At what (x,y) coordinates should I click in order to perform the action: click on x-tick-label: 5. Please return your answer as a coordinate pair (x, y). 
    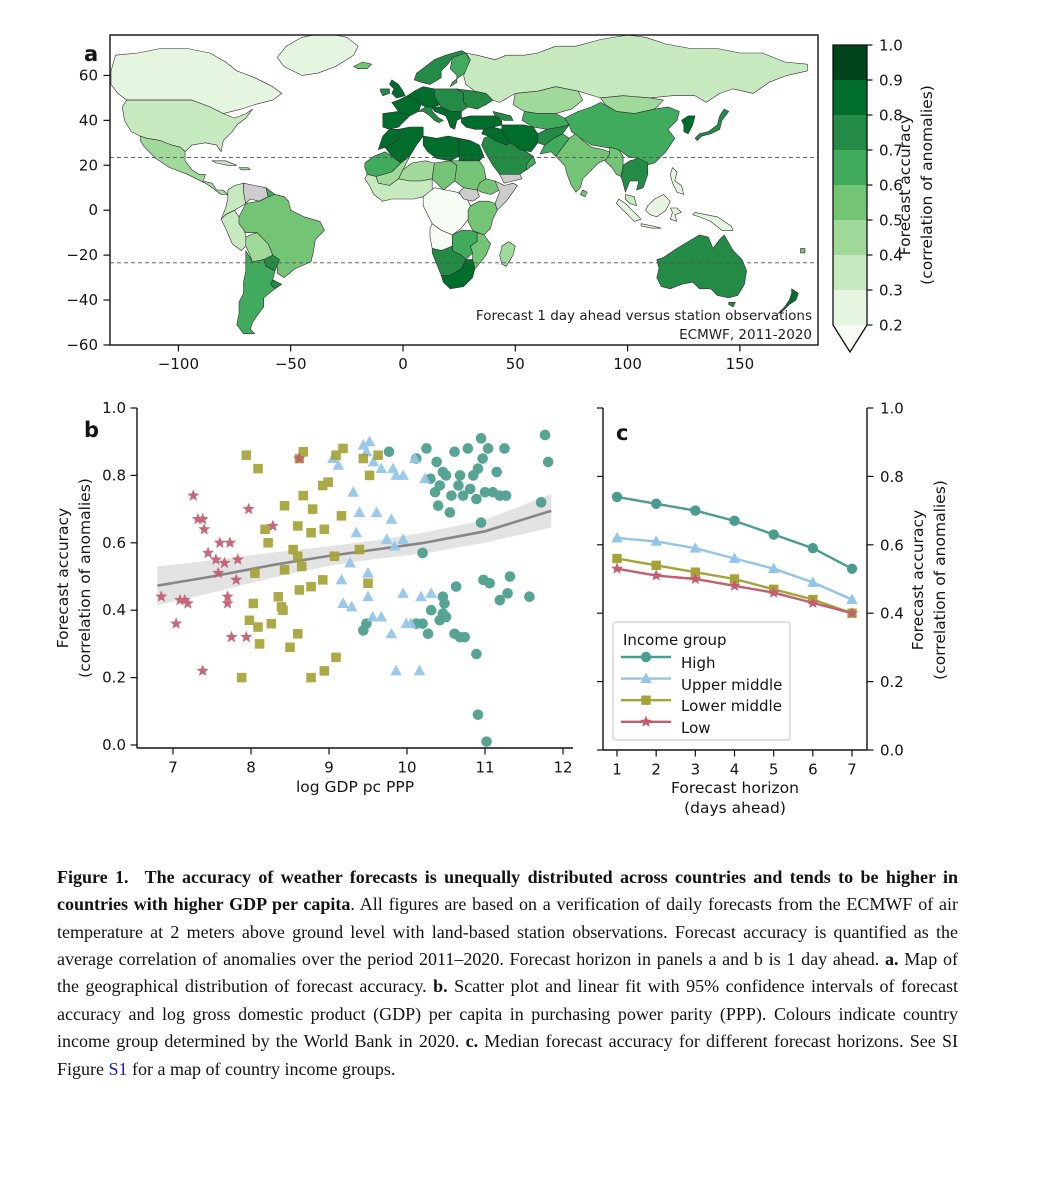
    Looking at the image, I should click on (774, 770).